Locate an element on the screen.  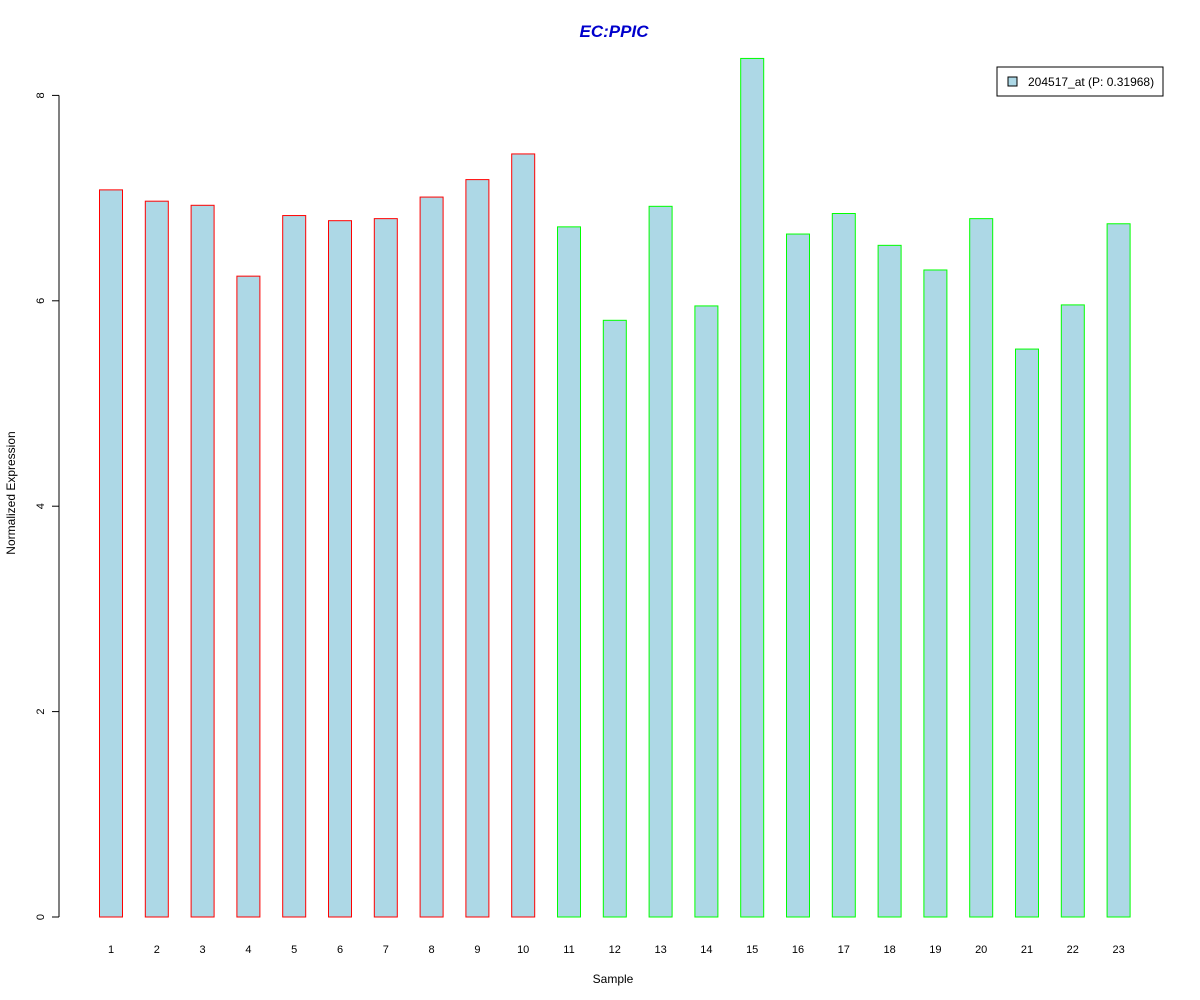
y-tick-label: 4 is located at coordinates (41, 506).